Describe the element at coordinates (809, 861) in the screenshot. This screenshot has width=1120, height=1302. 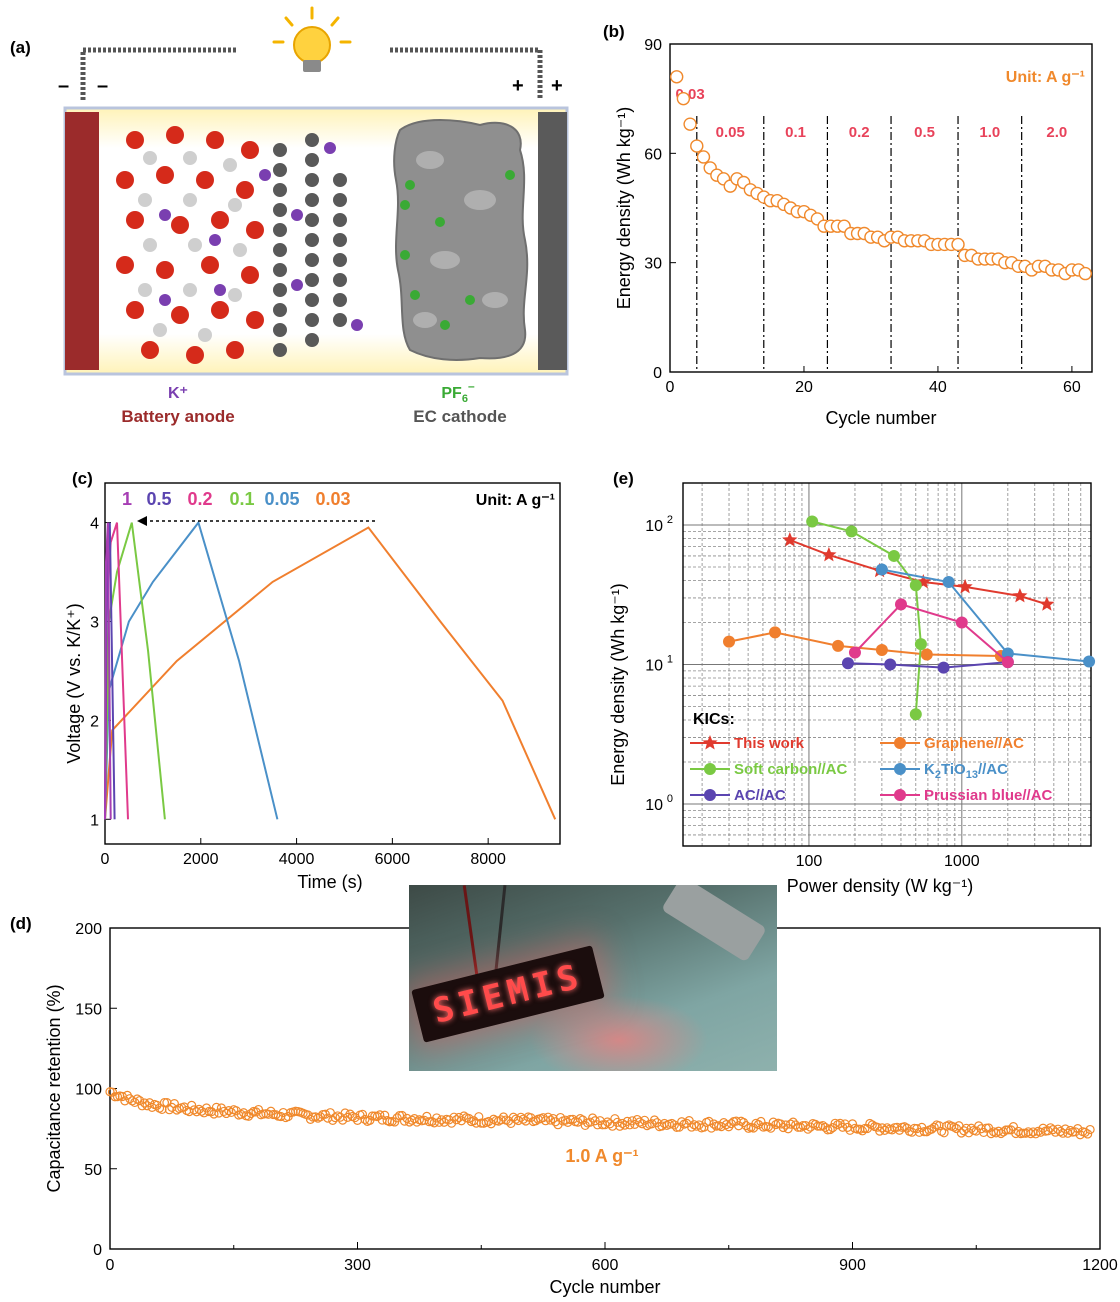
I see `x-tick-label: 100` at that location.